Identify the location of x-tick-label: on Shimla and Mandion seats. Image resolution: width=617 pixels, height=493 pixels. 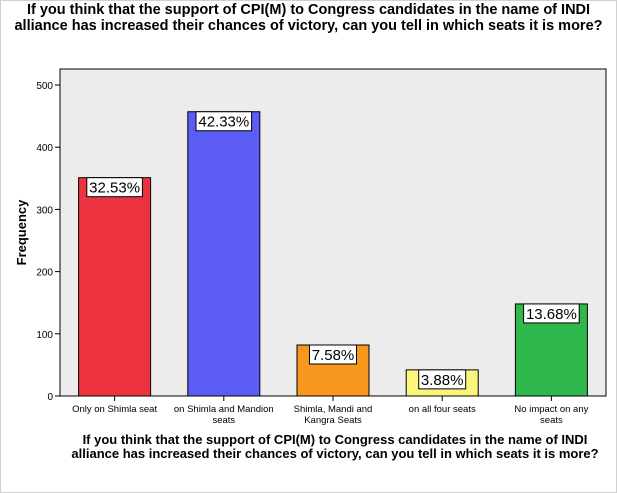
(224, 415).